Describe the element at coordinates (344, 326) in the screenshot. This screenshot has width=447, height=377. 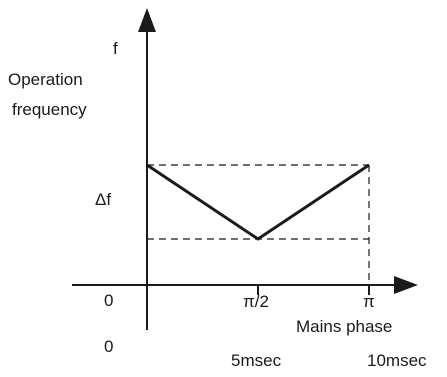
I see `mains-phase-label: Mains phase` at that location.